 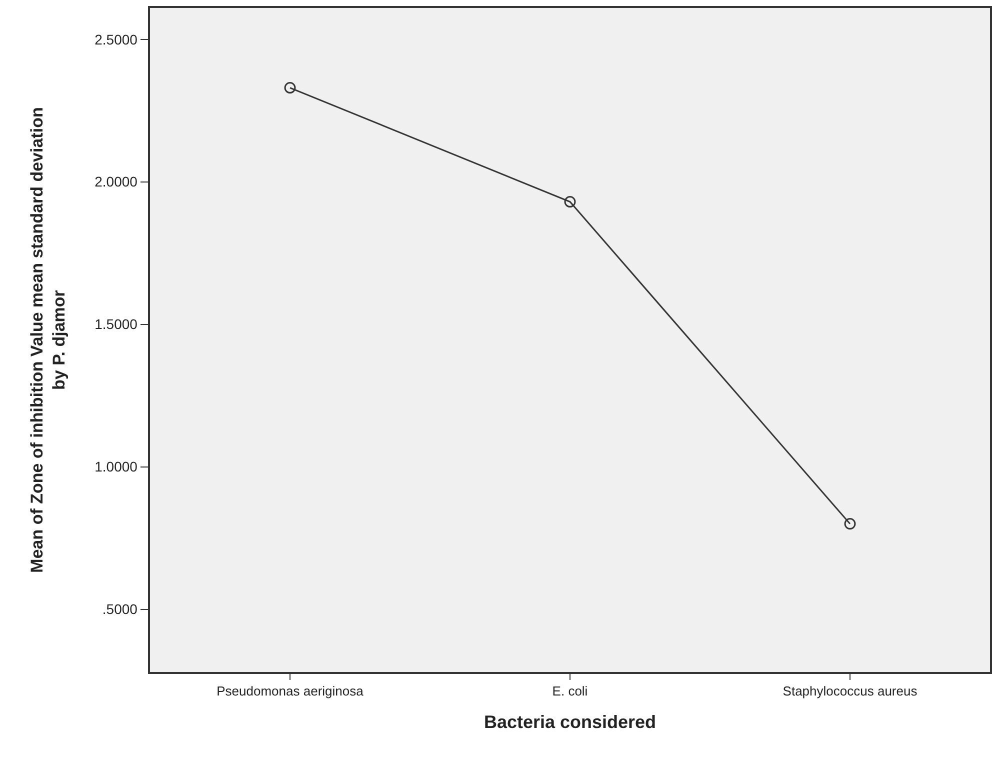 What do you see at coordinates (570, 722) in the screenshot?
I see `x-axis-title: Bacteria considered` at bounding box center [570, 722].